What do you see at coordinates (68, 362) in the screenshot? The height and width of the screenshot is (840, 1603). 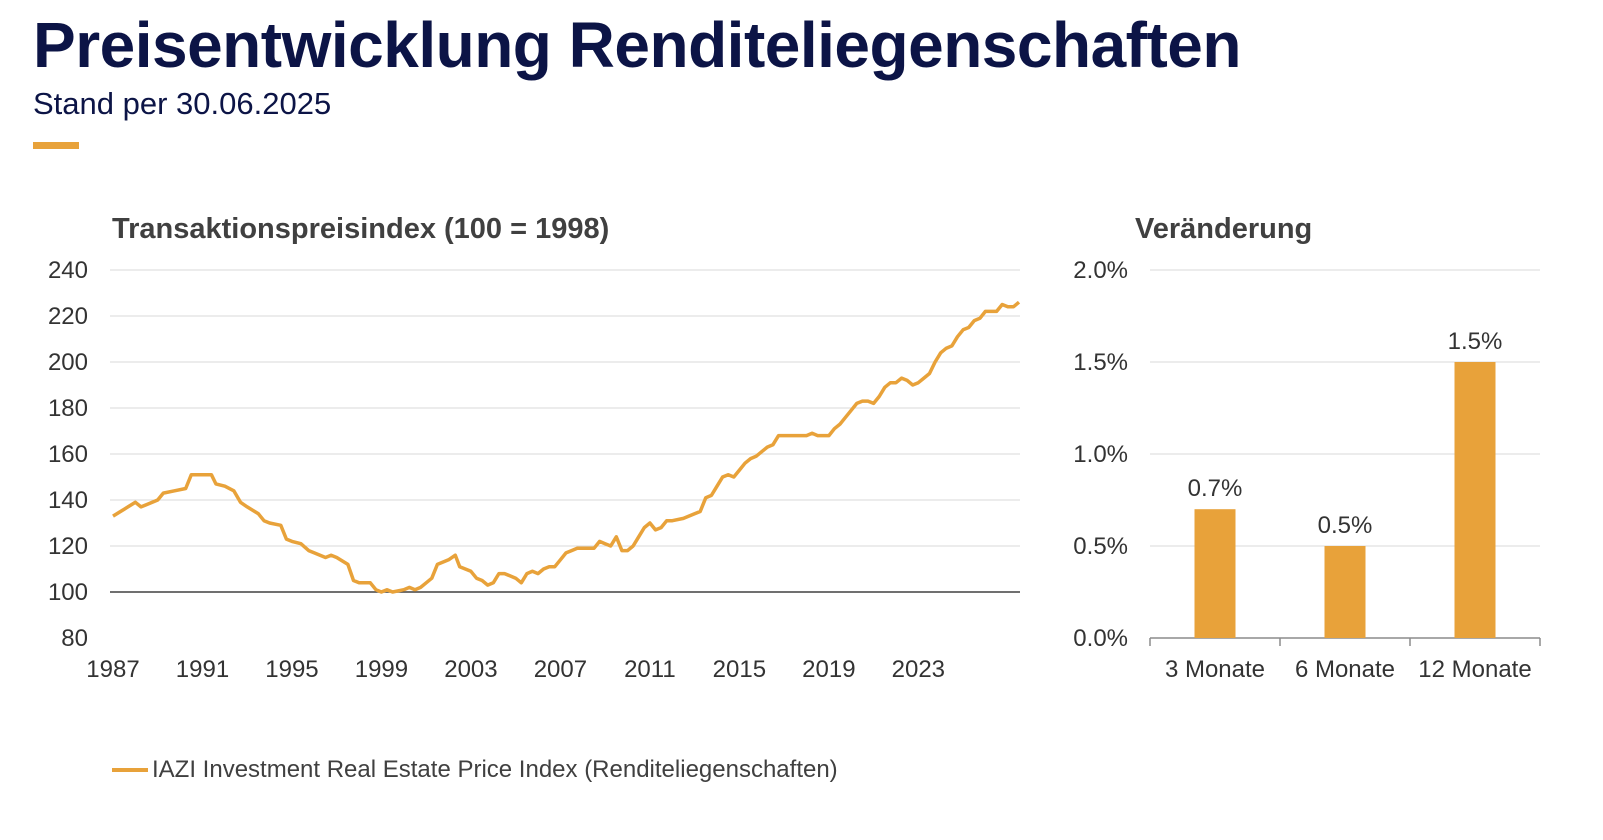 I see `y-tick-label: 200` at bounding box center [68, 362].